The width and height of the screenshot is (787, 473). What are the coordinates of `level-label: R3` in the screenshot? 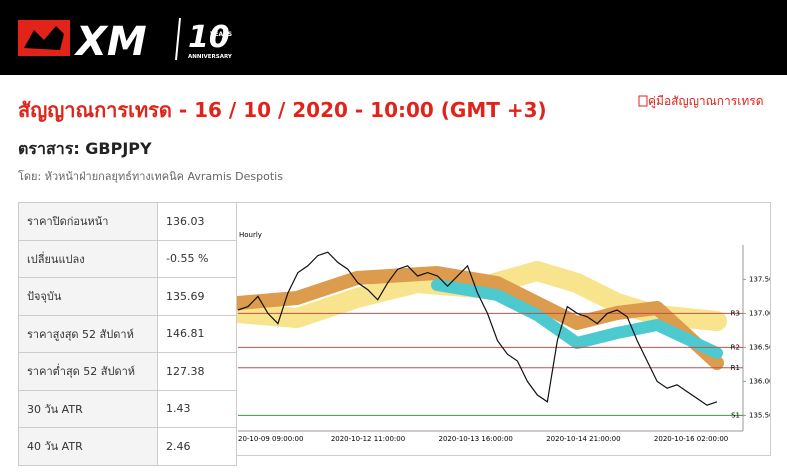 It's located at (735, 313).